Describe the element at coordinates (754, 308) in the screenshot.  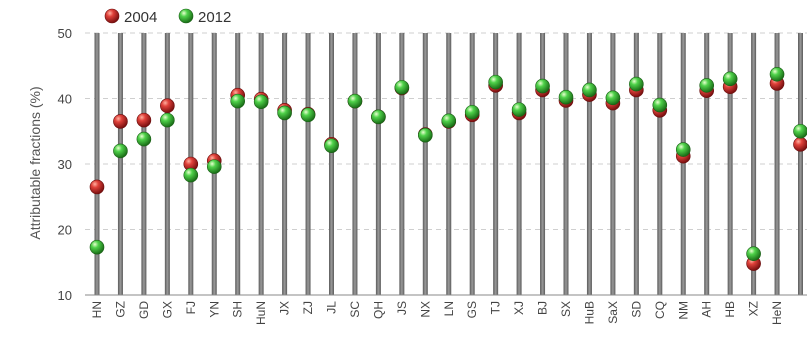
I see `x-tick-label: XZ` at that location.